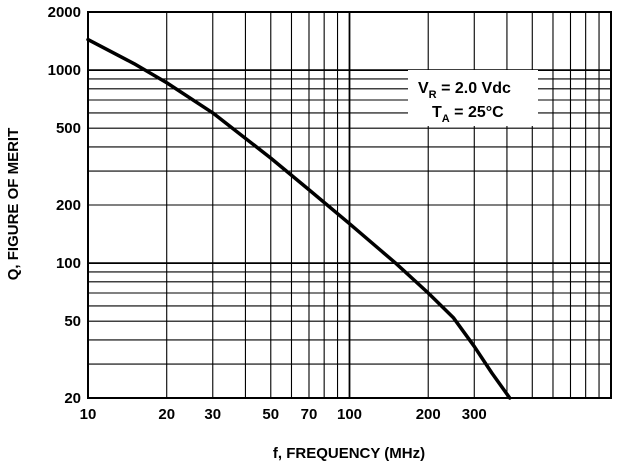 The image size is (637, 465). I want to click on y-tick-label: 200, so click(68, 205).